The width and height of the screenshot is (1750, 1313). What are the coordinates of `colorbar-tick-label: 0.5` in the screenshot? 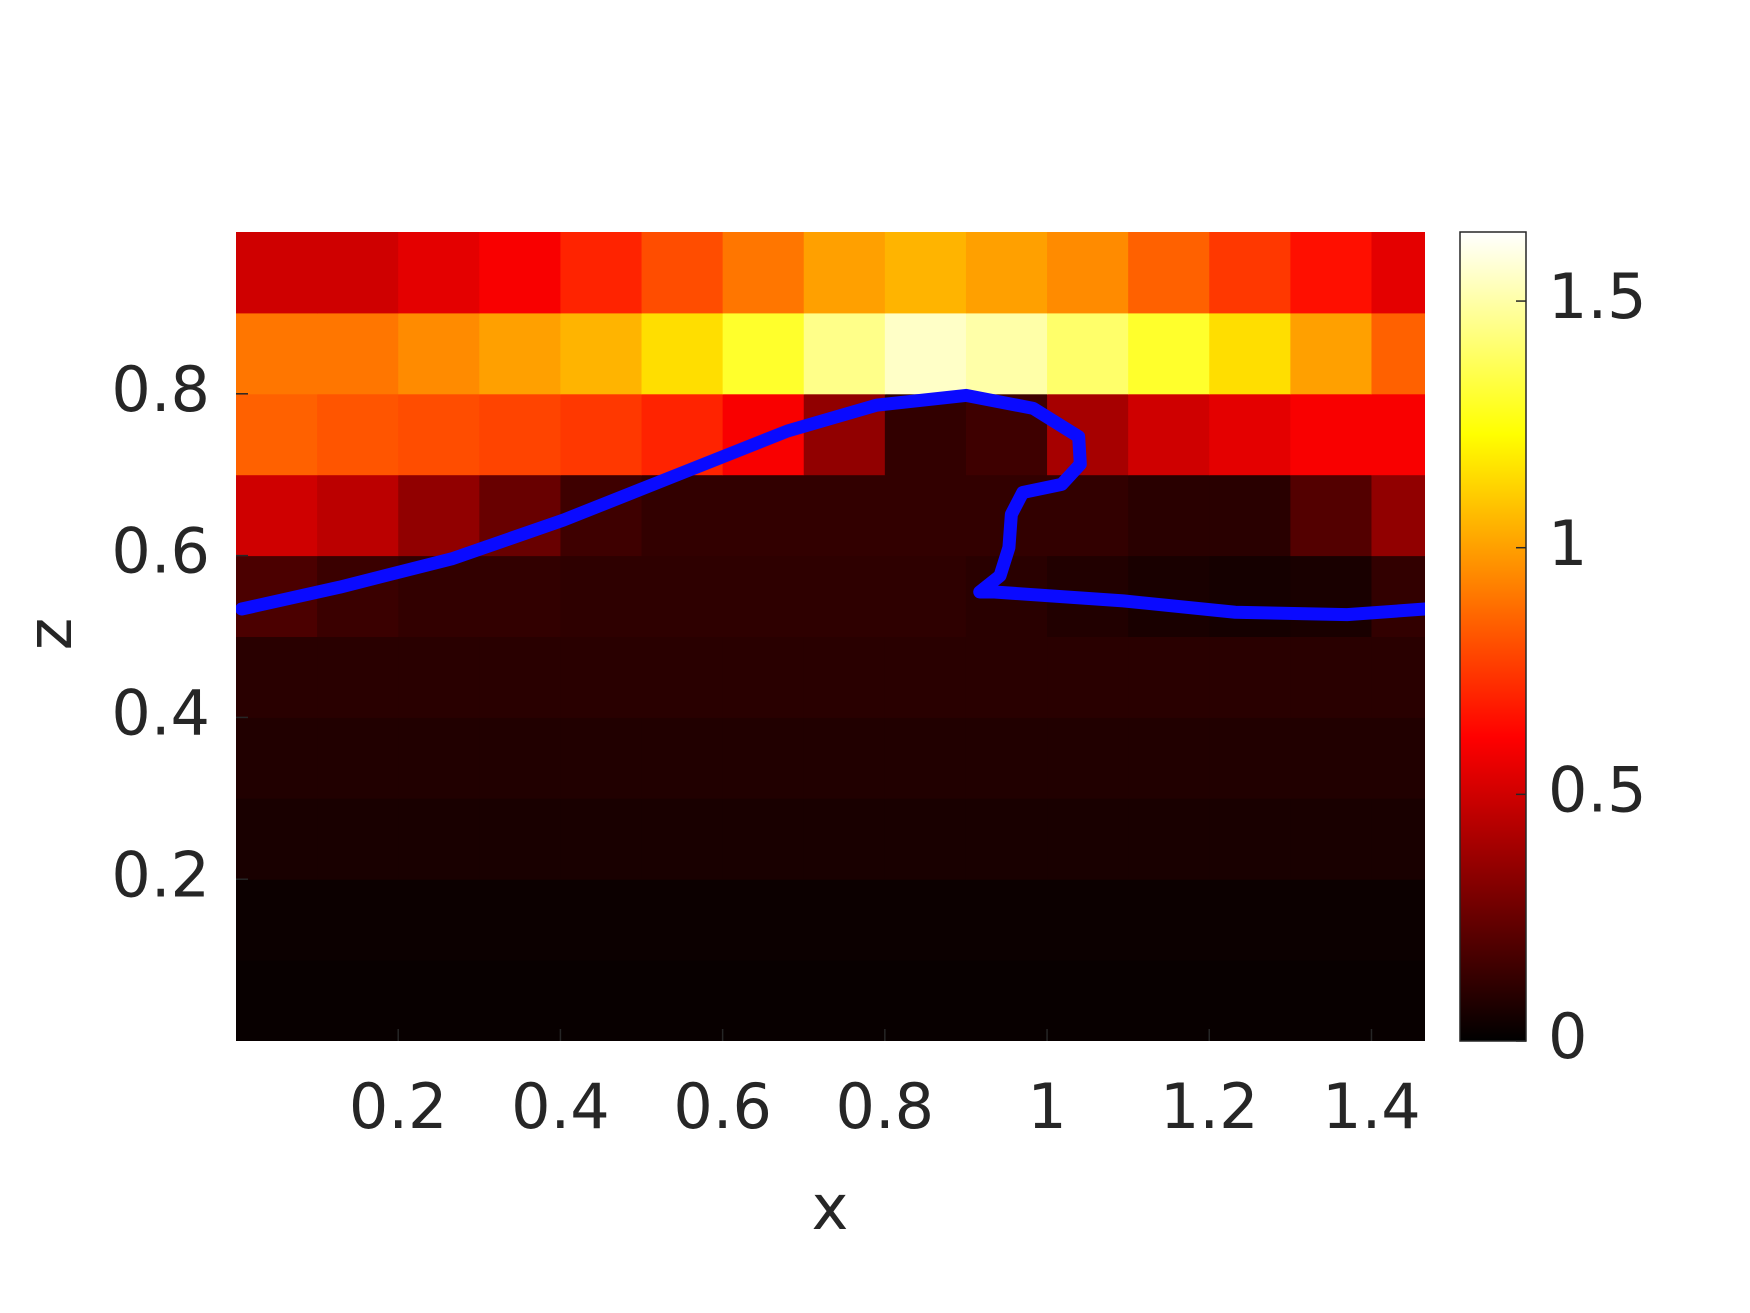 It's located at (1597, 789).